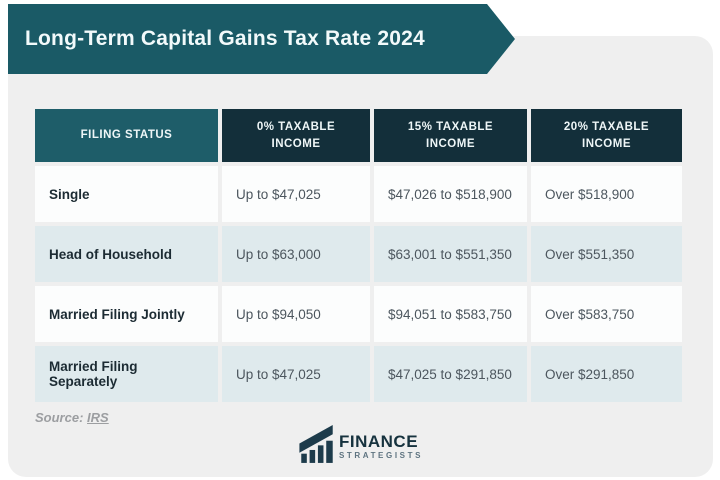 The width and height of the screenshot is (720, 480). What do you see at coordinates (606, 194) in the screenshot?
I see `cell-20-percent: Over $518,900` at bounding box center [606, 194].